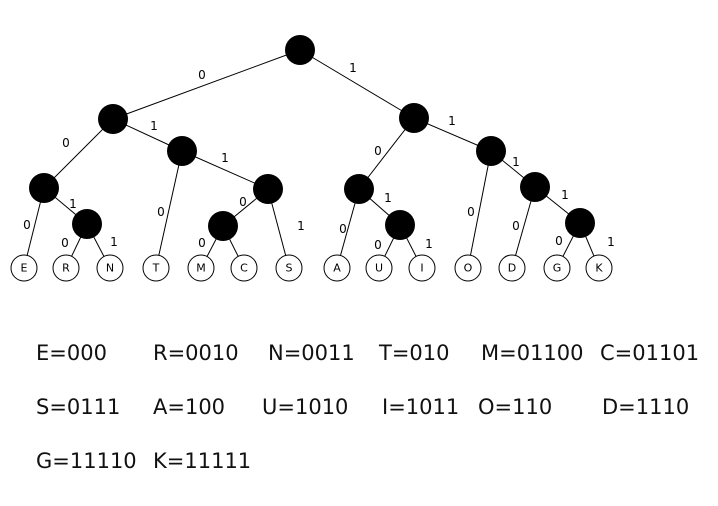 This screenshot has width=718, height=506. I want to click on code-K: K=11111, so click(202, 461).